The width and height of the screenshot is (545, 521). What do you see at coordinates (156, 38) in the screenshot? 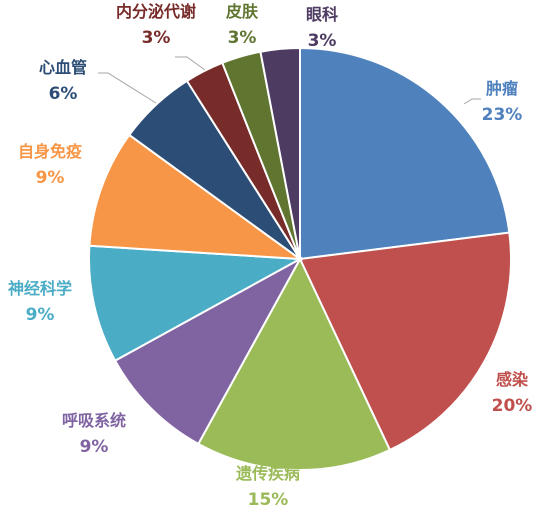
I see `slice-percent-label-7: 3%` at bounding box center [156, 38].